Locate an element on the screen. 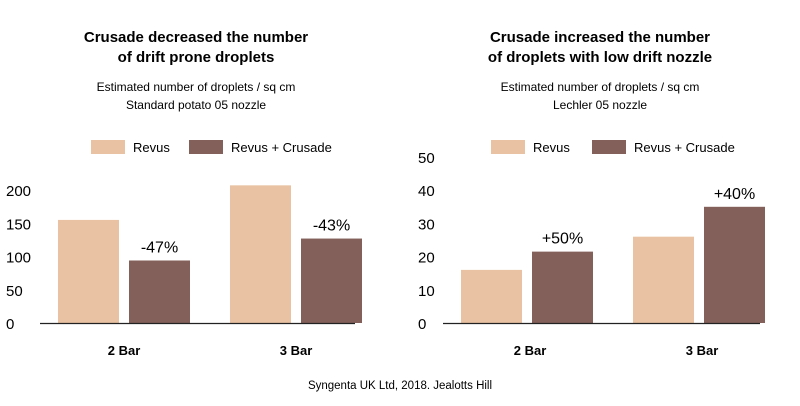 The height and width of the screenshot is (406, 800). chart-right-title-line-2: of droplets with low drift nozzle is located at coordinates (600, 57).